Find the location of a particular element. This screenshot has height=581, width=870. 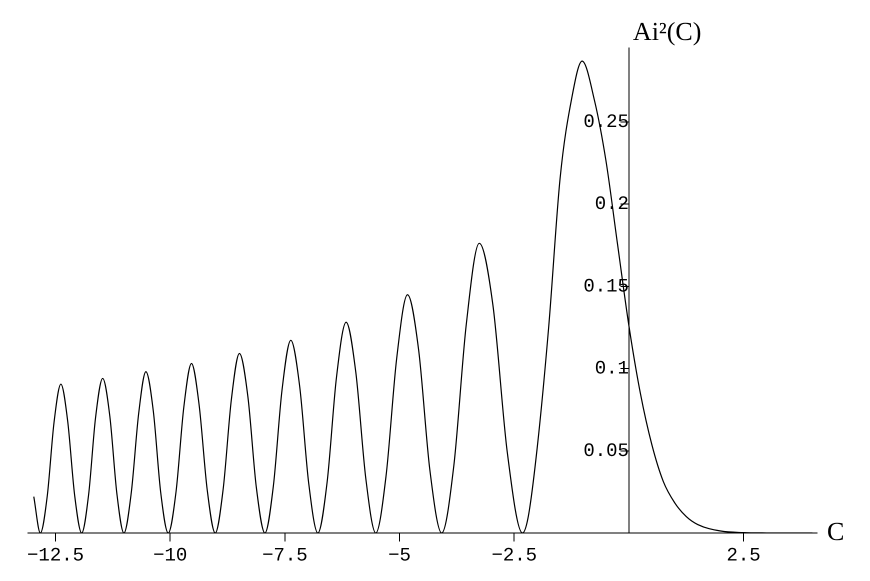

x-tick-label: 2.5 is located at coordinates (743, 555).